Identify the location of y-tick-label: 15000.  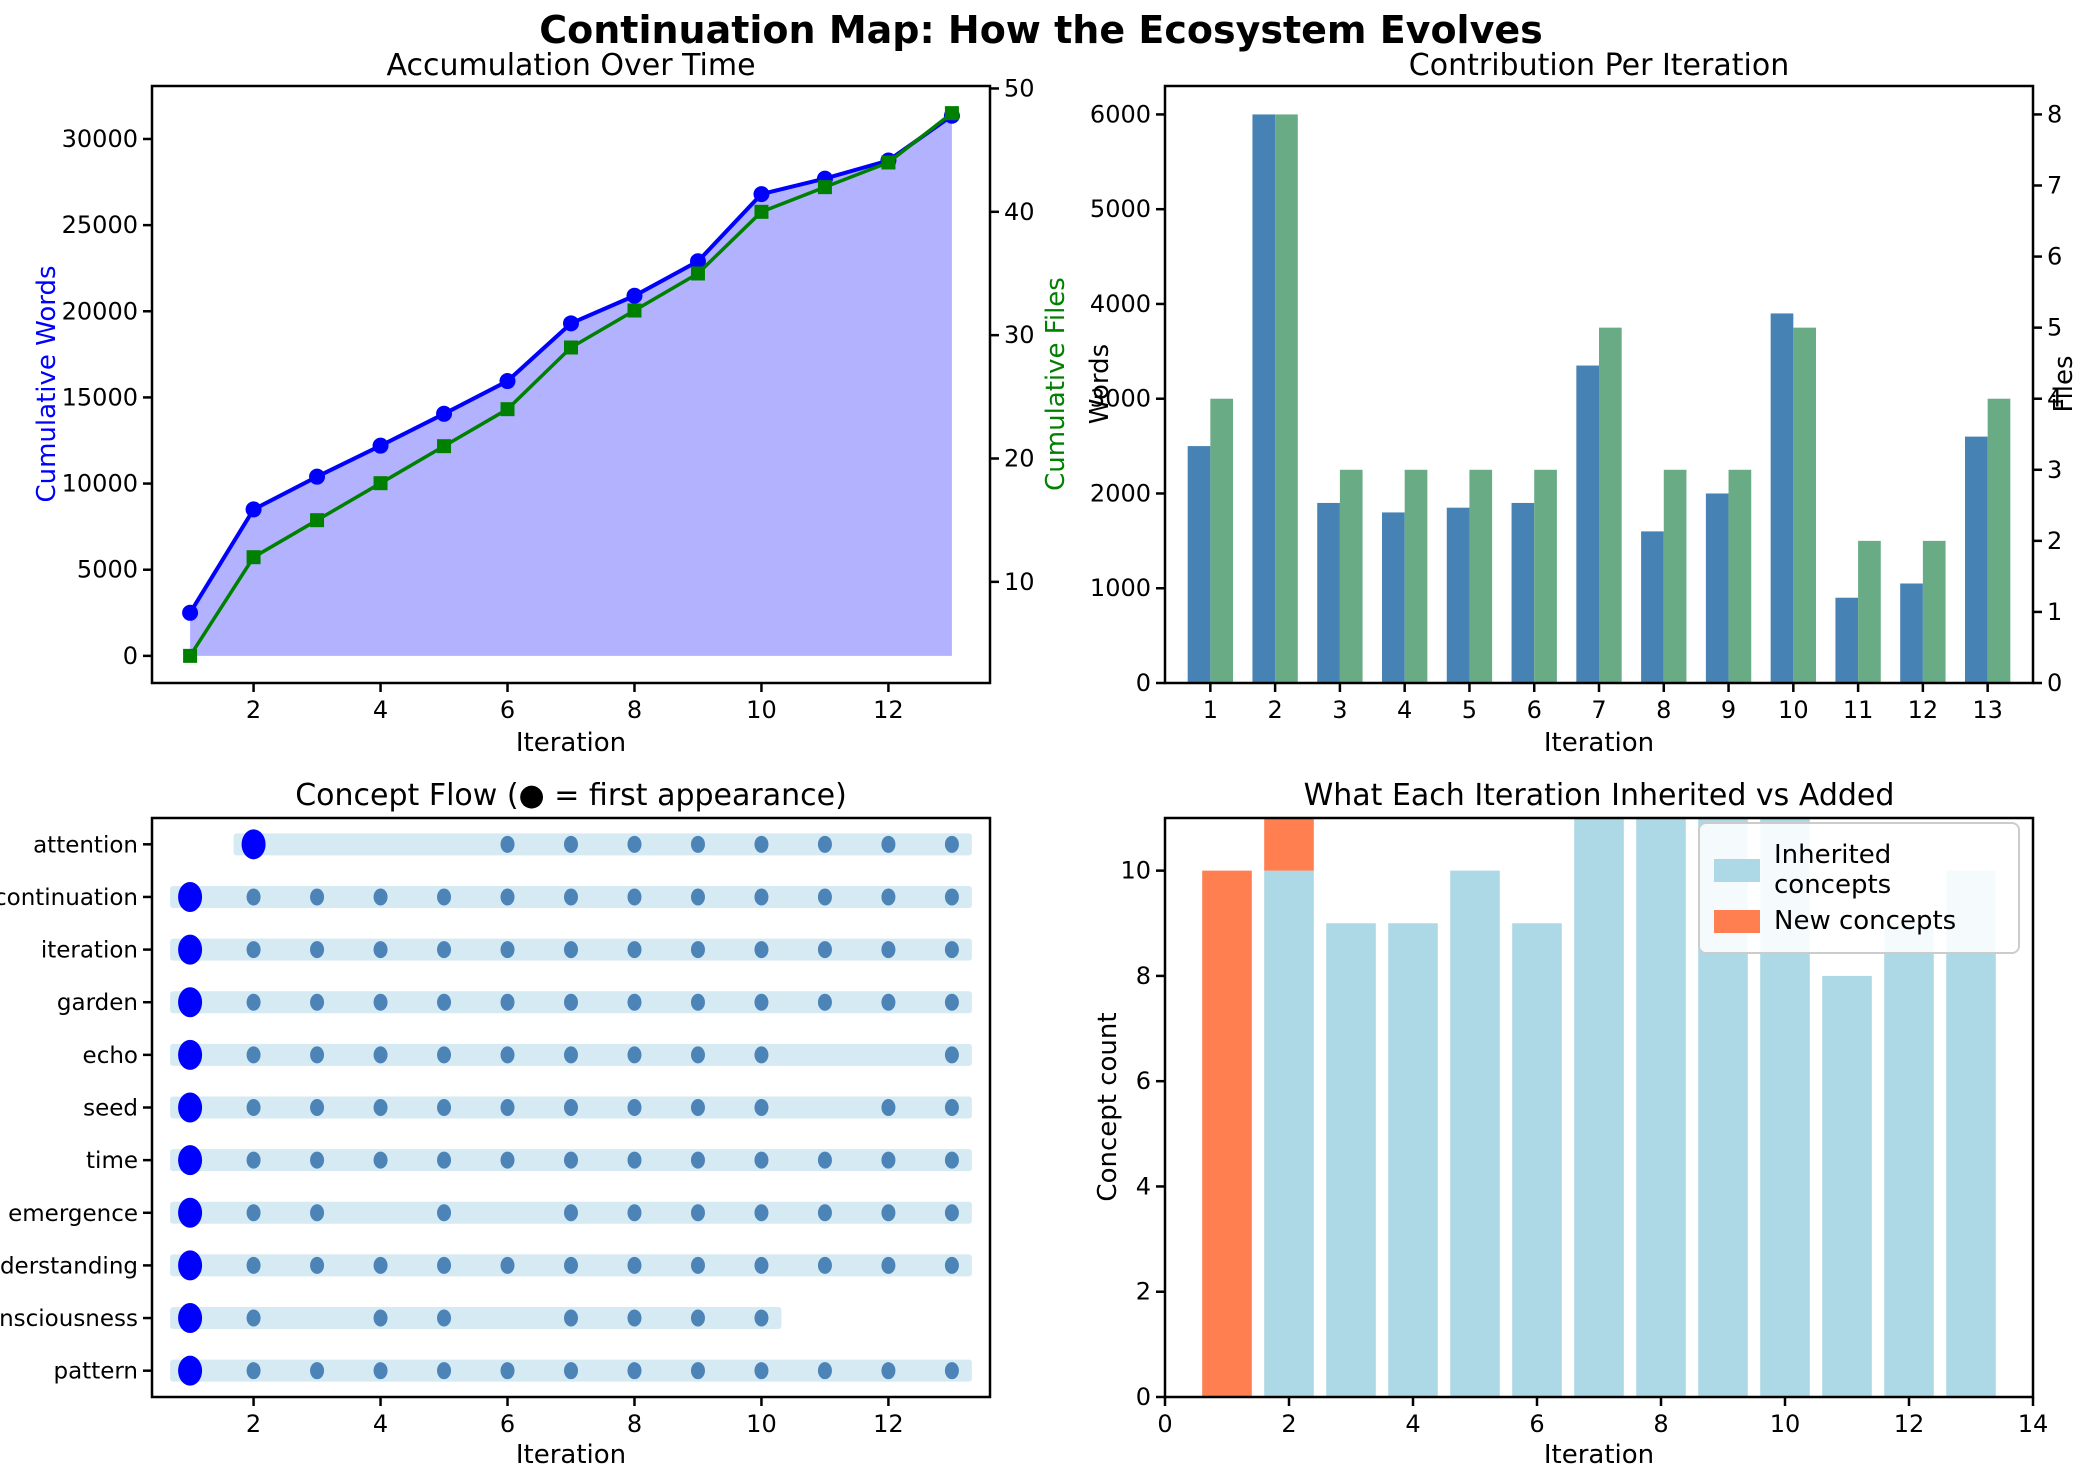
(100, 397).